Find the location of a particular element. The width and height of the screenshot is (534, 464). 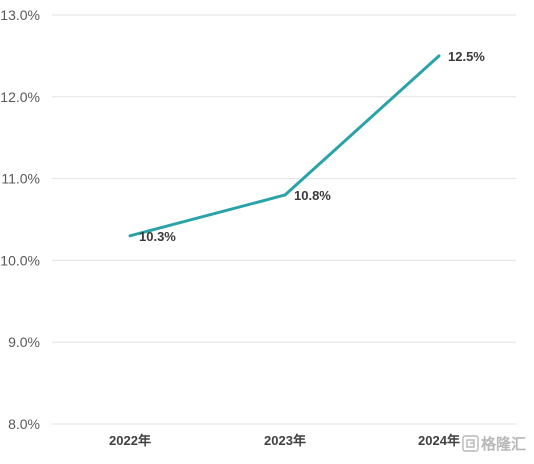

x-axis-tick-labels: 2022年 2023年 2024年 is located at coordinates (284, 440).